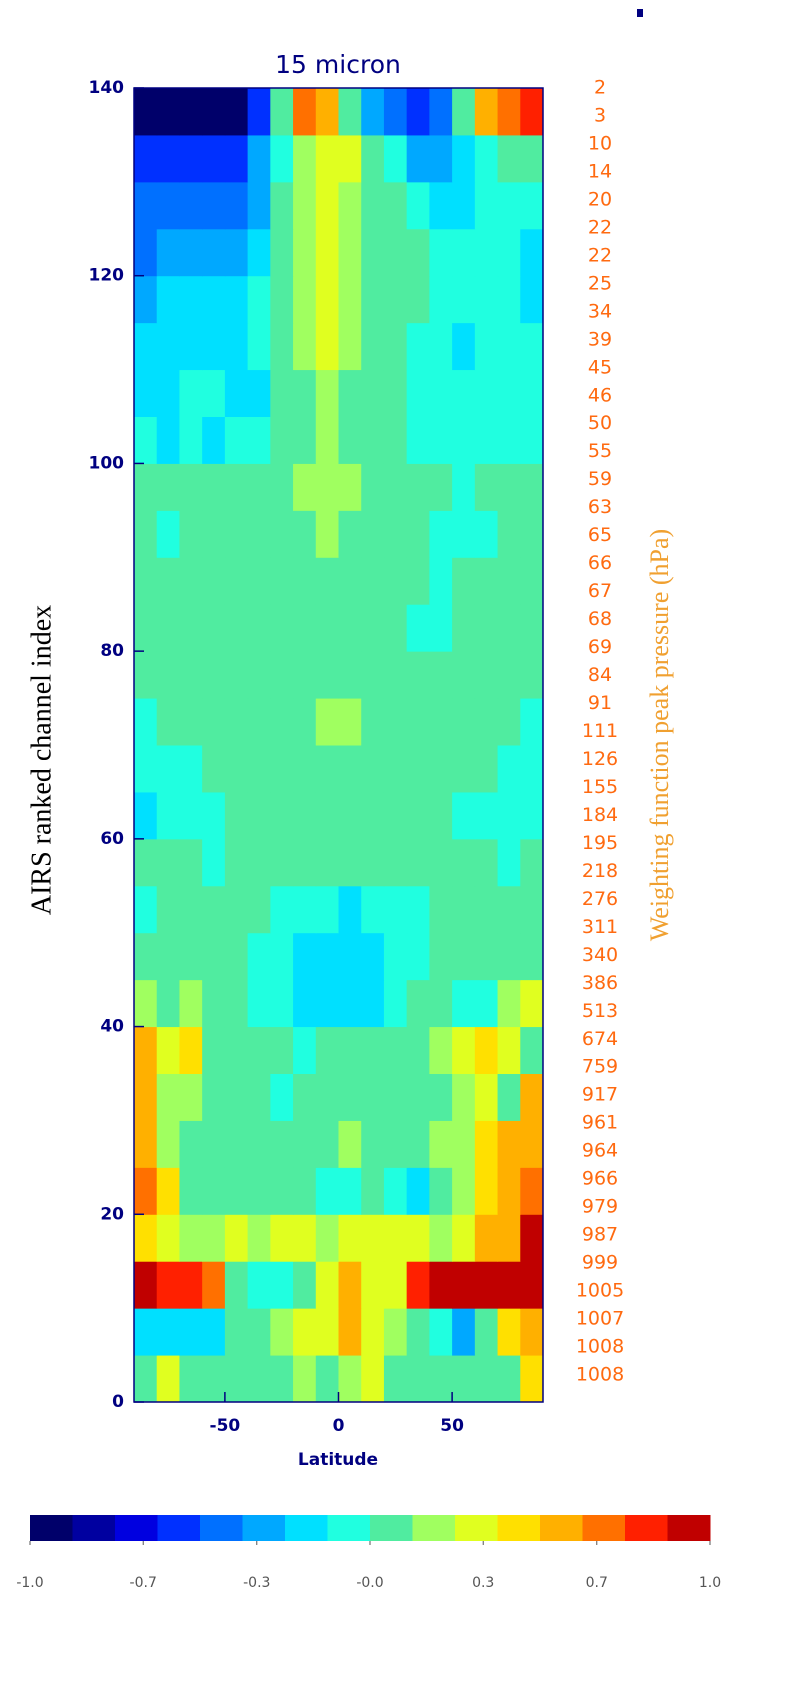 The image size is (787, 1702). Describe the element at coordinates (600, 1263) in the screenshot. I see `pressure-label: 999` at that location.